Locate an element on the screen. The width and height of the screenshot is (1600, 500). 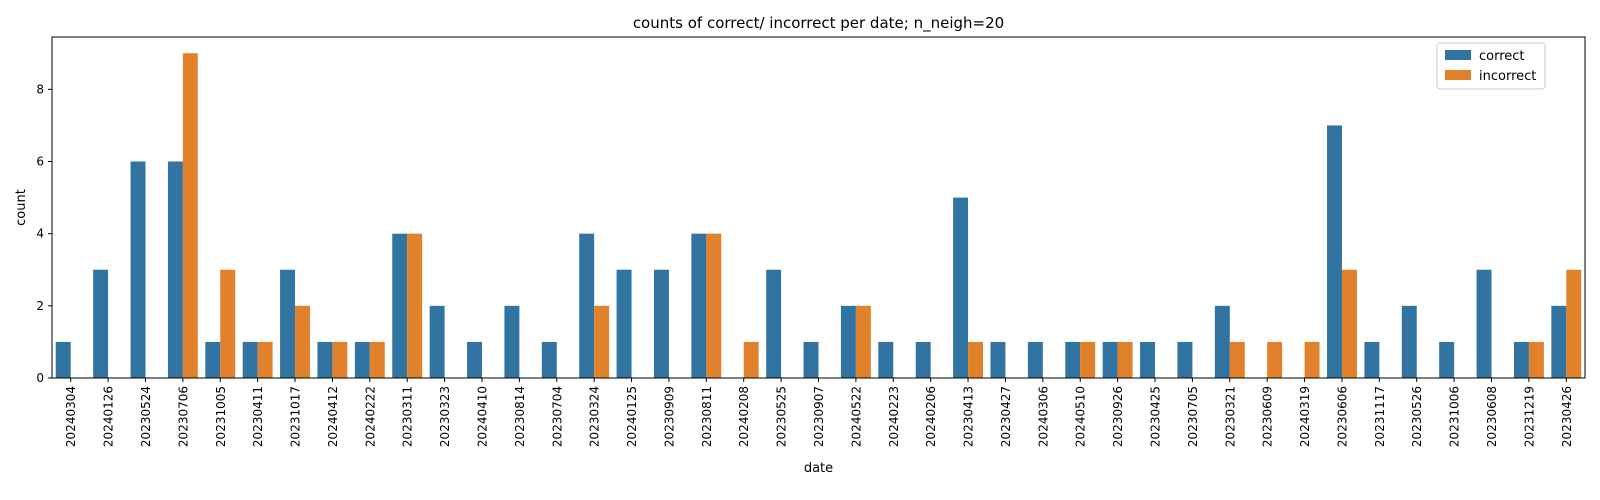
legend-label-incorrect: incorrect is located at coordinates (1507, 76).